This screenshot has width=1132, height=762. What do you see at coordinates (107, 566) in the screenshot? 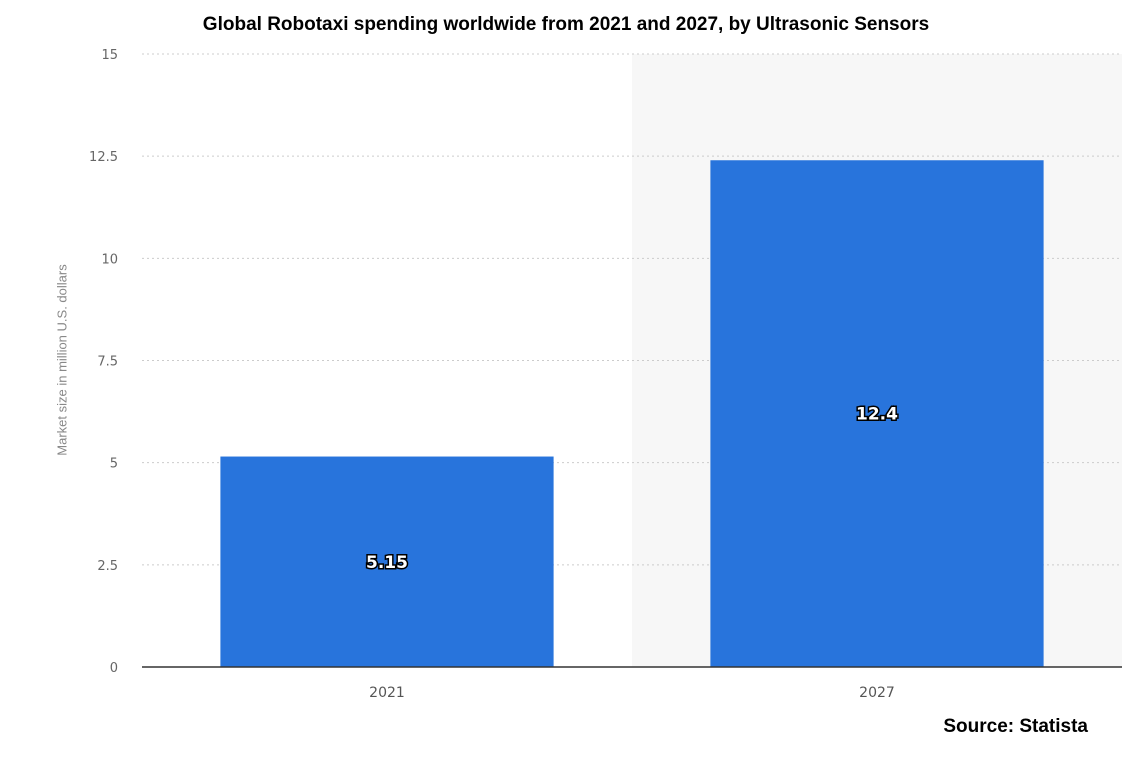
I see `y-tick-label: 2.5` at bounding box center [107, 566].